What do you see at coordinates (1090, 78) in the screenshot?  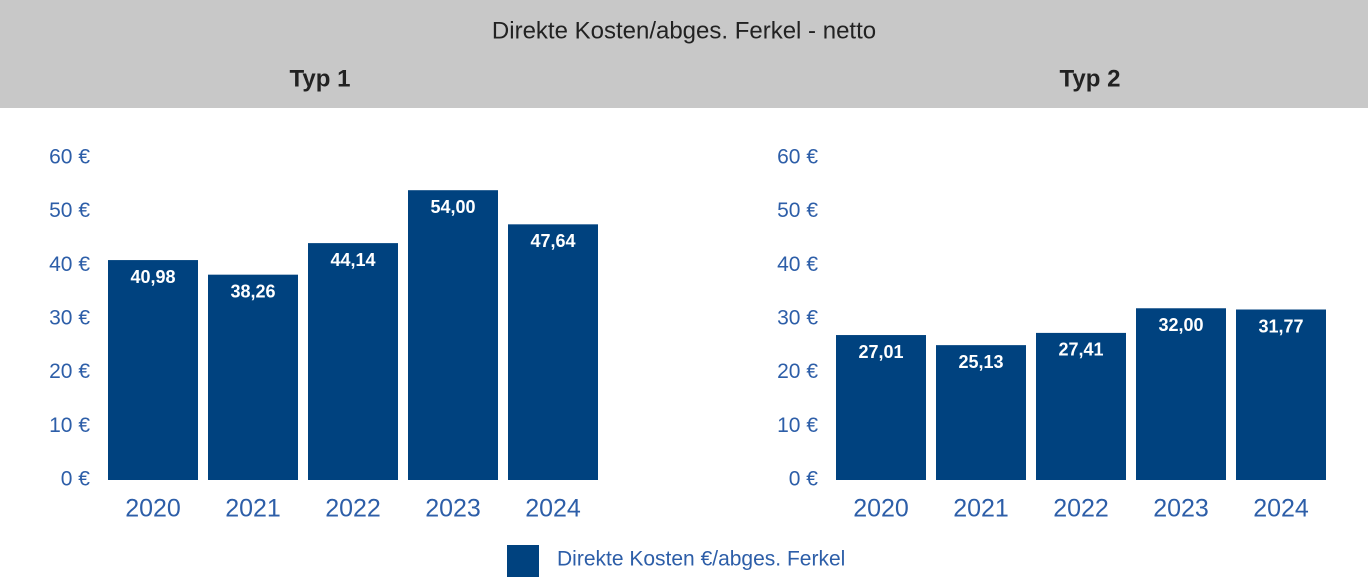 I see `panel-title: Typ 2` at bounding box center [1090, 78].